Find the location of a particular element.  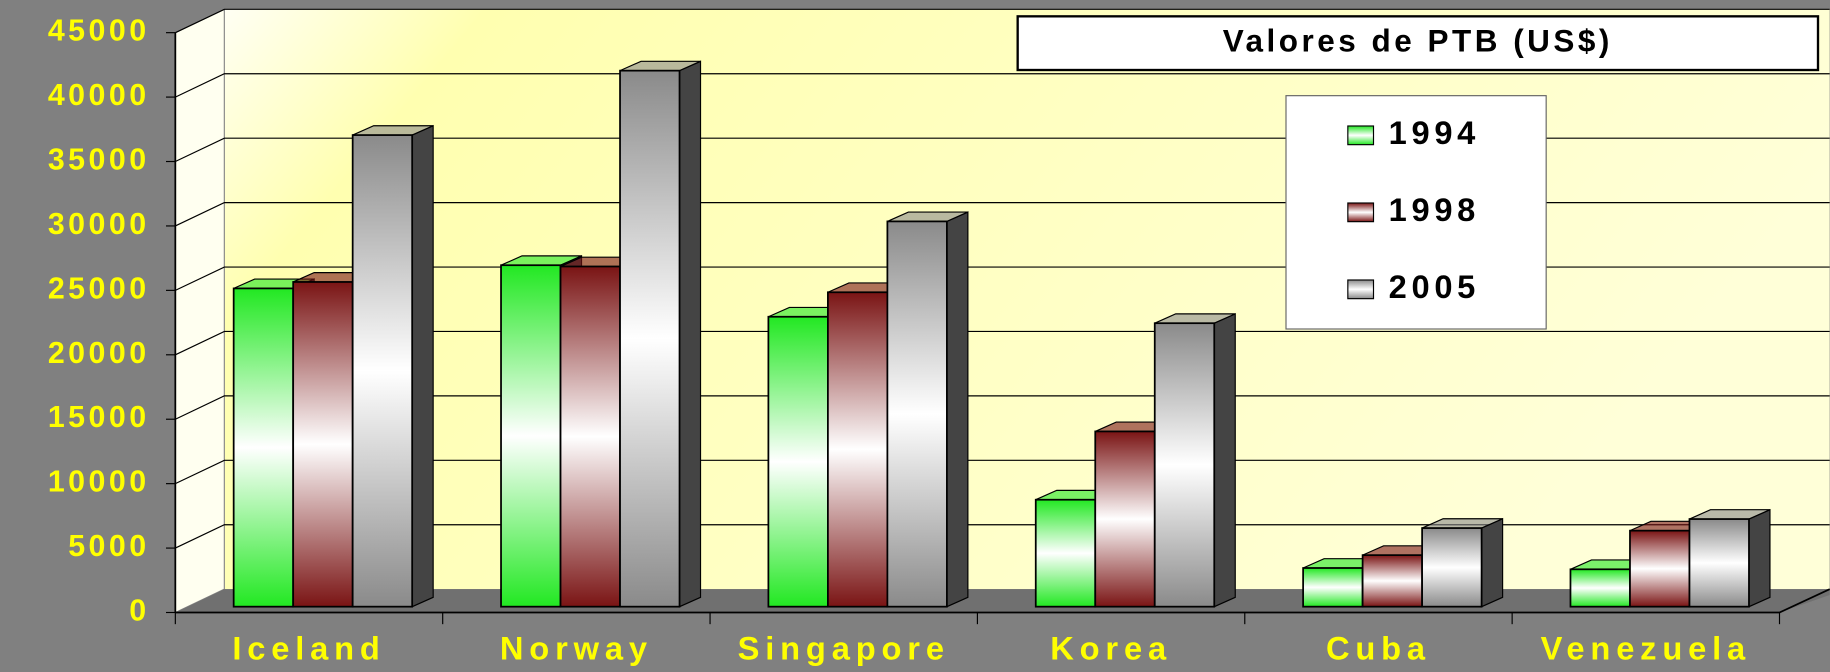

legend-box is located at coordinates (1416, 212).